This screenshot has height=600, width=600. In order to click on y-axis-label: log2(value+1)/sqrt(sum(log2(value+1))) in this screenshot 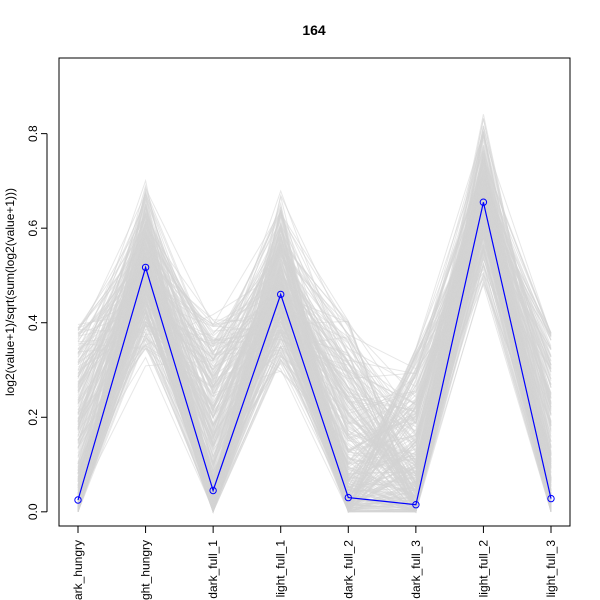, I will do `click(10, 292)`.